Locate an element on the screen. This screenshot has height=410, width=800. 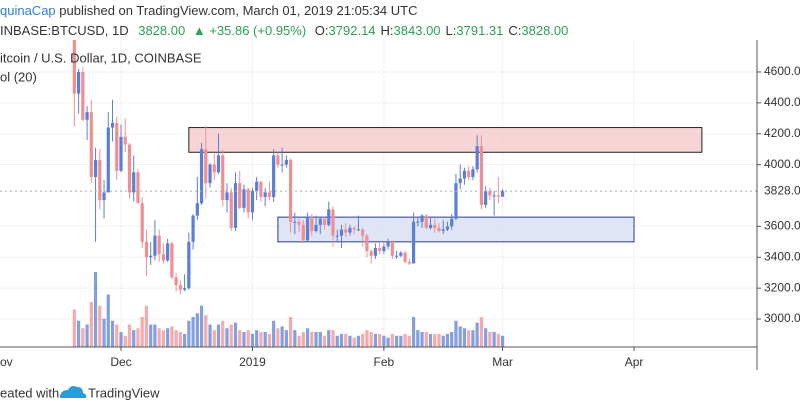
y-tick-label: 4000.00 is located at coordinates (782, 164).